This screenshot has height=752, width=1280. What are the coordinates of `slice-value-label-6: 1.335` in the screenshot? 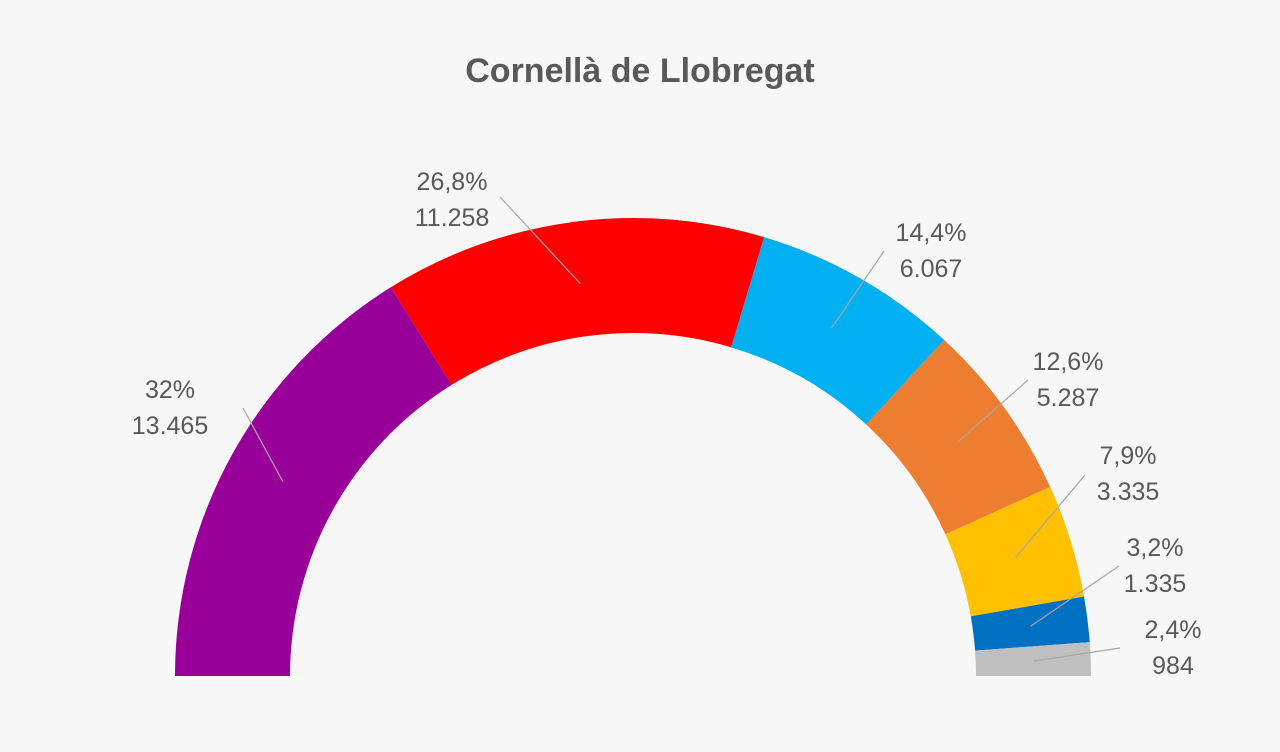 It's located at (1155, 584).